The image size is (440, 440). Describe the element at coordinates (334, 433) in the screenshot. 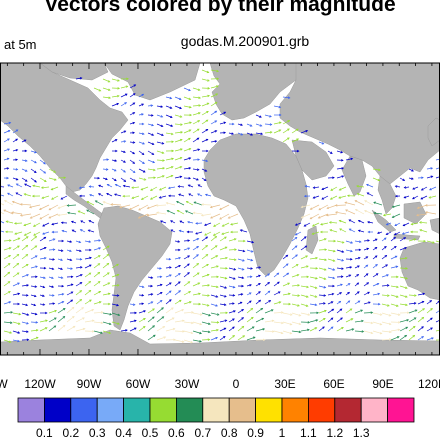

I see `colorbar-label: 1.2` at that location.